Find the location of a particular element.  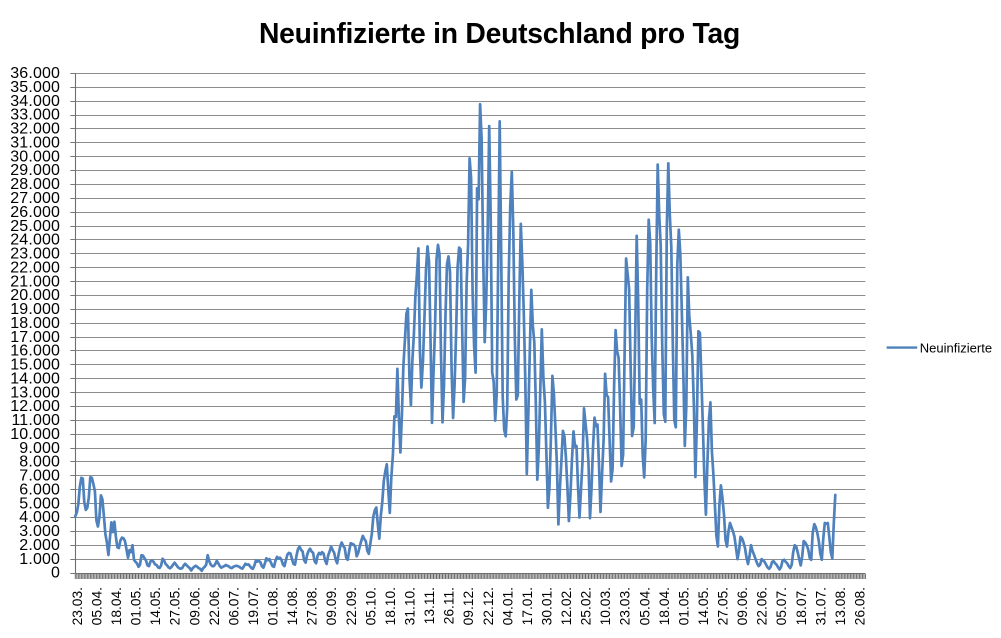

svg-text: 6.000 is located at coordinates (39, 489).